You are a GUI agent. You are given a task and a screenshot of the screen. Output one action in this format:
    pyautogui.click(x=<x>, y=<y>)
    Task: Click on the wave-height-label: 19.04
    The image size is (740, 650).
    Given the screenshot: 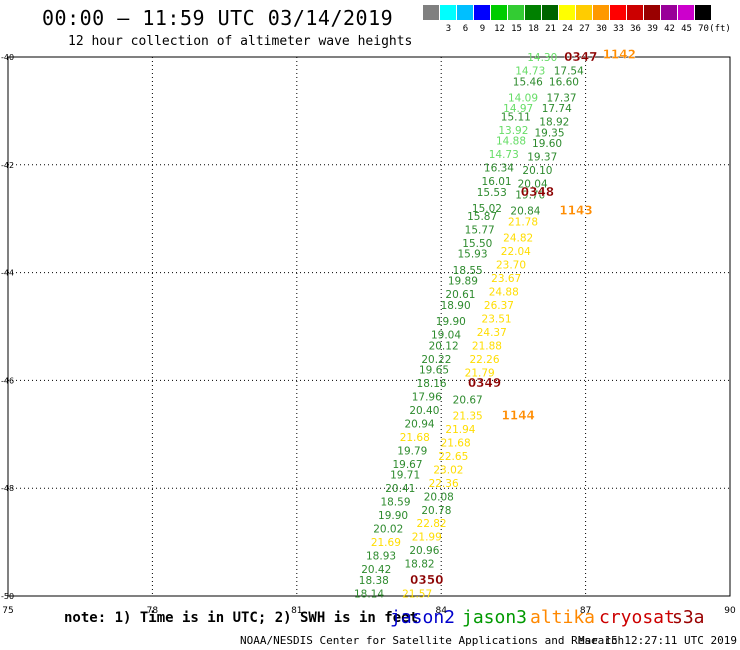 What is the action you would take?
    pyautogui.click(x=446, y=336)
    